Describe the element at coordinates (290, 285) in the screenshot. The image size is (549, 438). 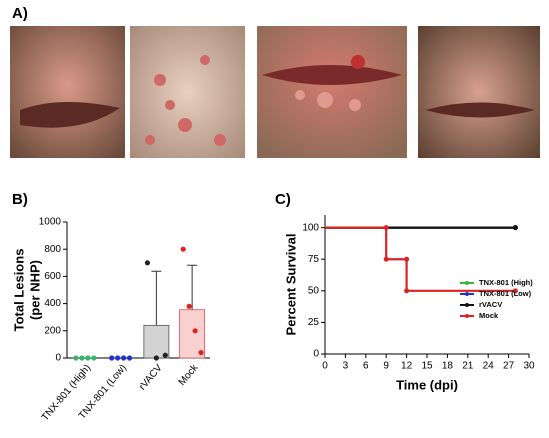
I see `y-axis-label: Percent Survival` at that location.